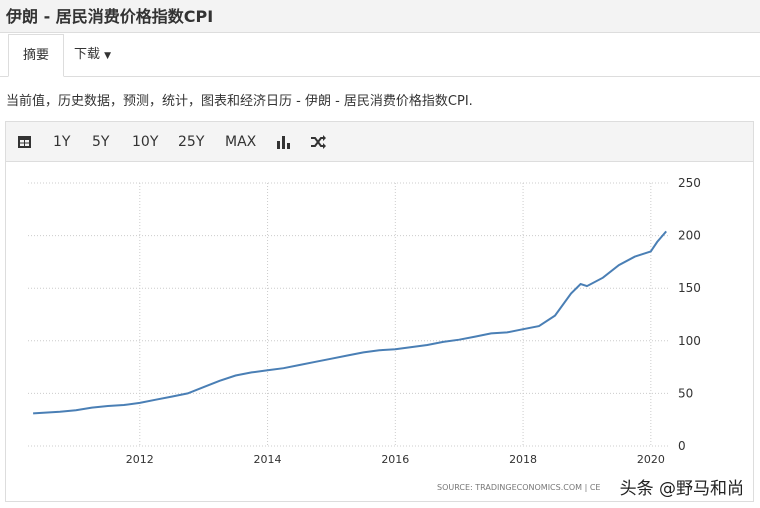 The height and width of the screenshot is (508, 760). Describe the element at coordinates (651, 459) in the screenshot. I see `x-tick-label: 2020` at that location.